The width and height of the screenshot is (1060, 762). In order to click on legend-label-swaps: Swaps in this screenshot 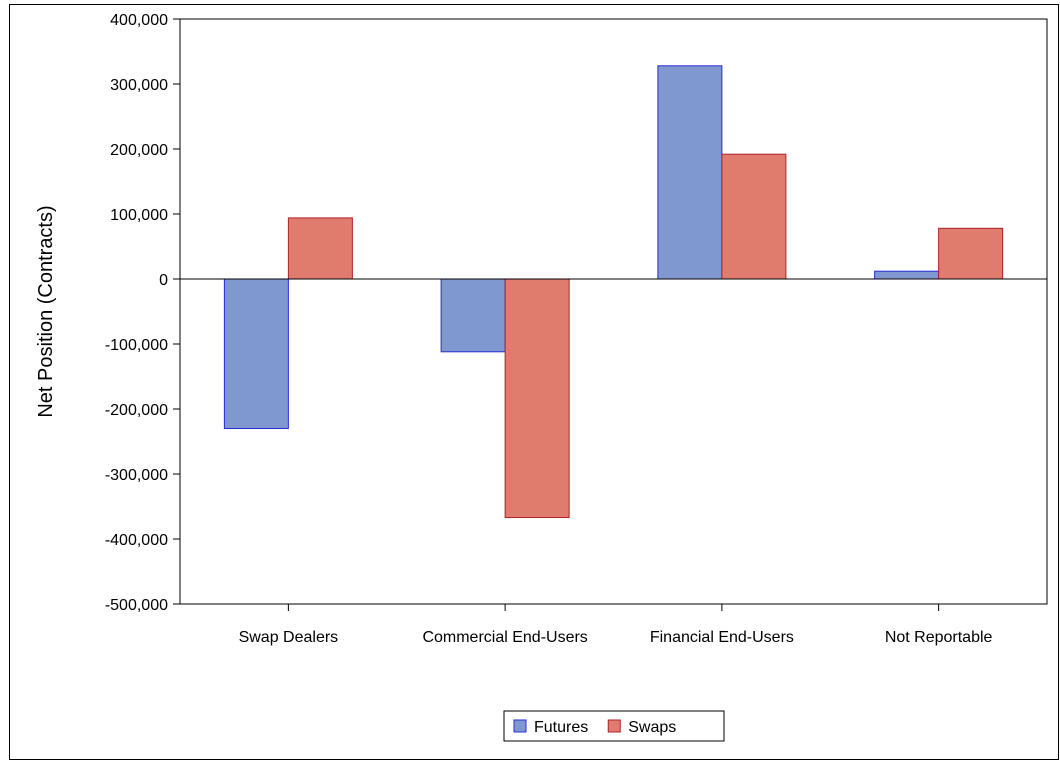, I will do `click(652, 727)`.